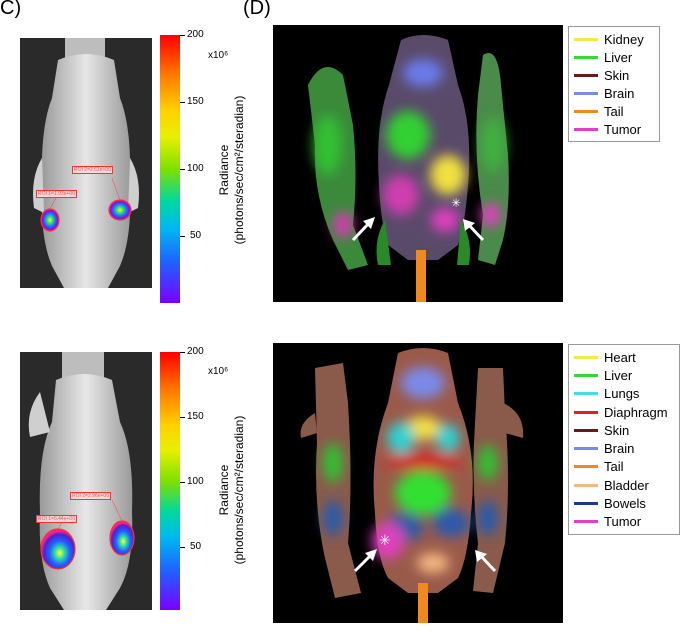 The width and height of the screenshot is (685, 633). What do you see at coordinates (170, 169) in the screenshot?
I see `colorbar-top` at bounding box center [170, 169].